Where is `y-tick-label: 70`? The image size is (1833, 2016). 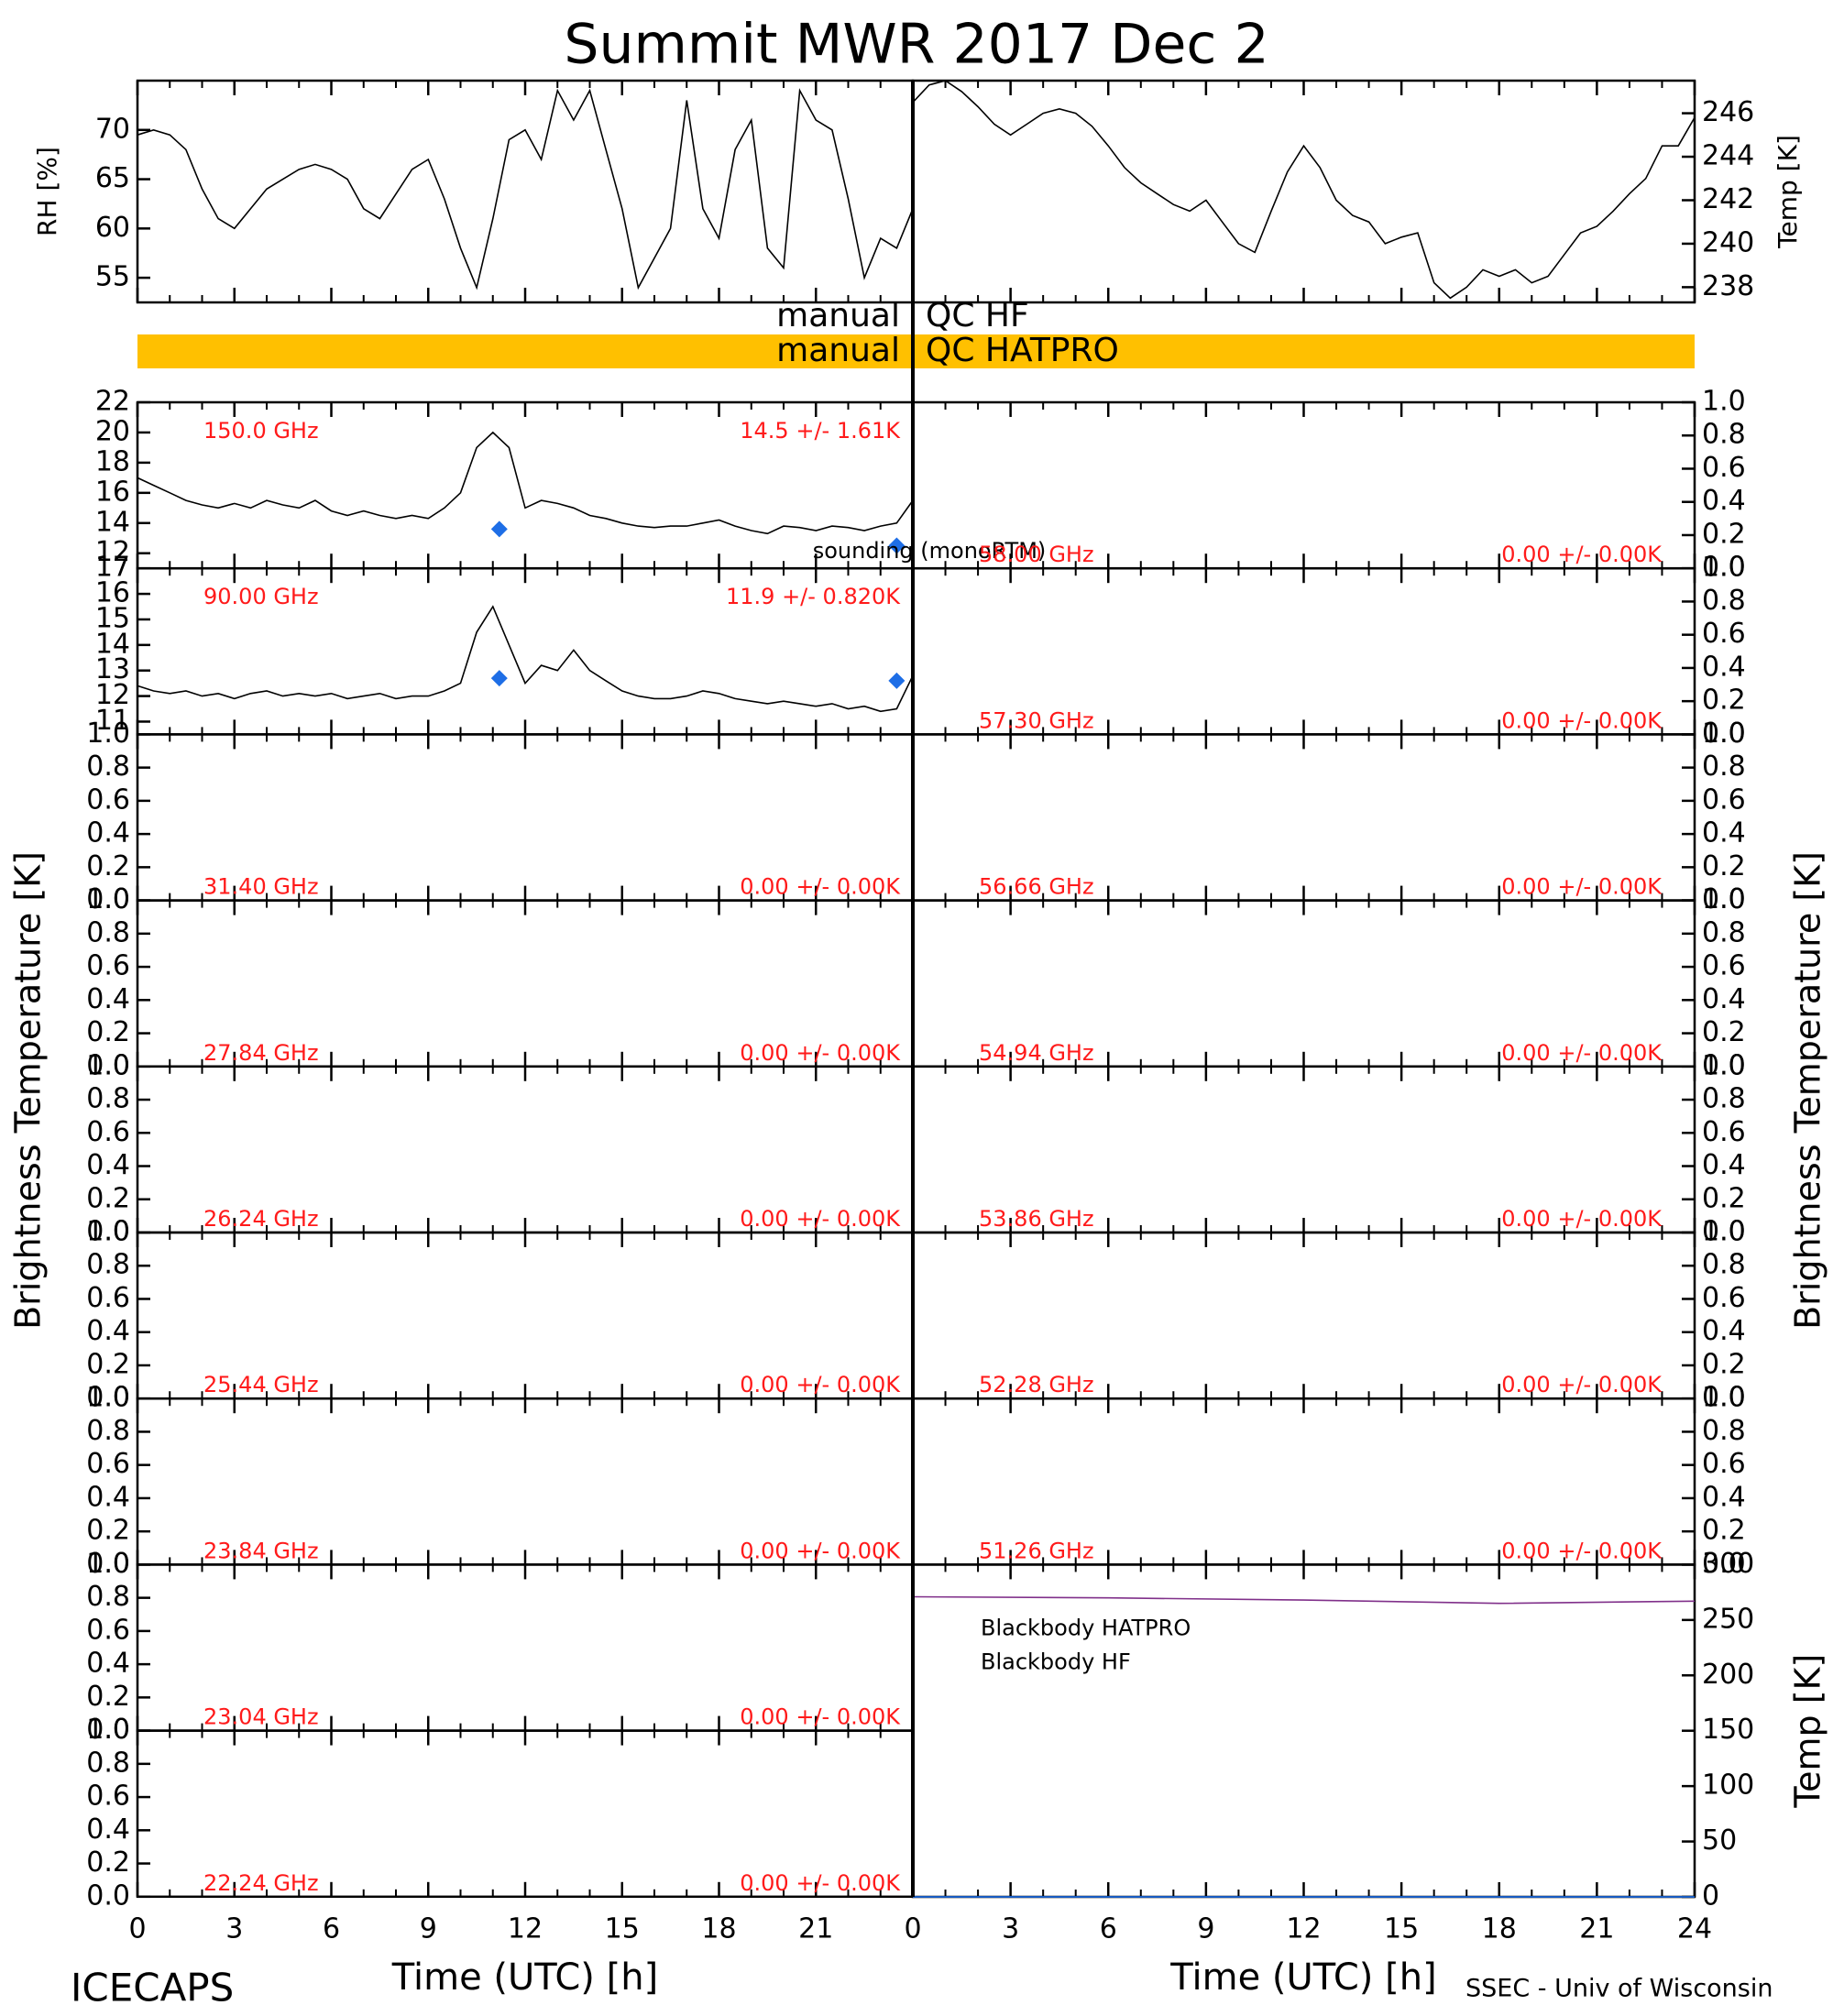
y-tick-label: 70 is located at coordinates (112, 129).